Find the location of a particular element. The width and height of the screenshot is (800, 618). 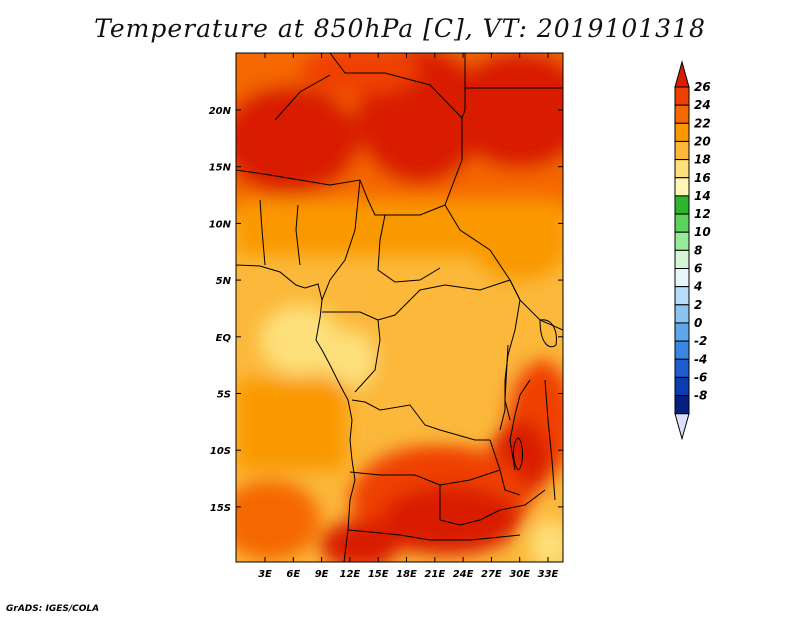

colorbar-label: 18 is located at coordinates (702, 160).